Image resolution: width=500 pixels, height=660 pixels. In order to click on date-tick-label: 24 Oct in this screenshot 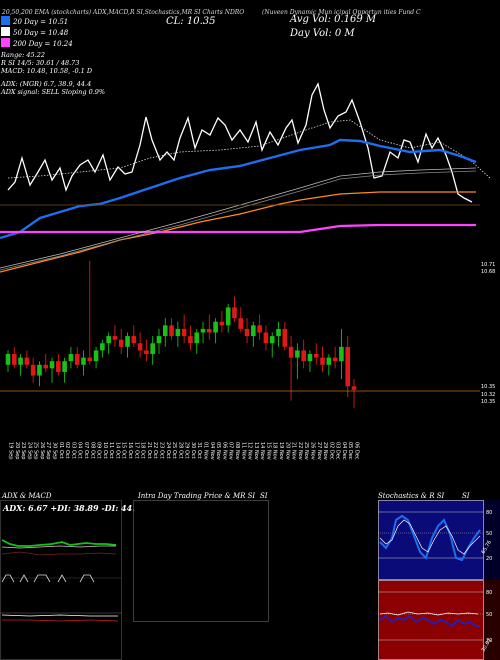, I will do `click(168, 450)`.